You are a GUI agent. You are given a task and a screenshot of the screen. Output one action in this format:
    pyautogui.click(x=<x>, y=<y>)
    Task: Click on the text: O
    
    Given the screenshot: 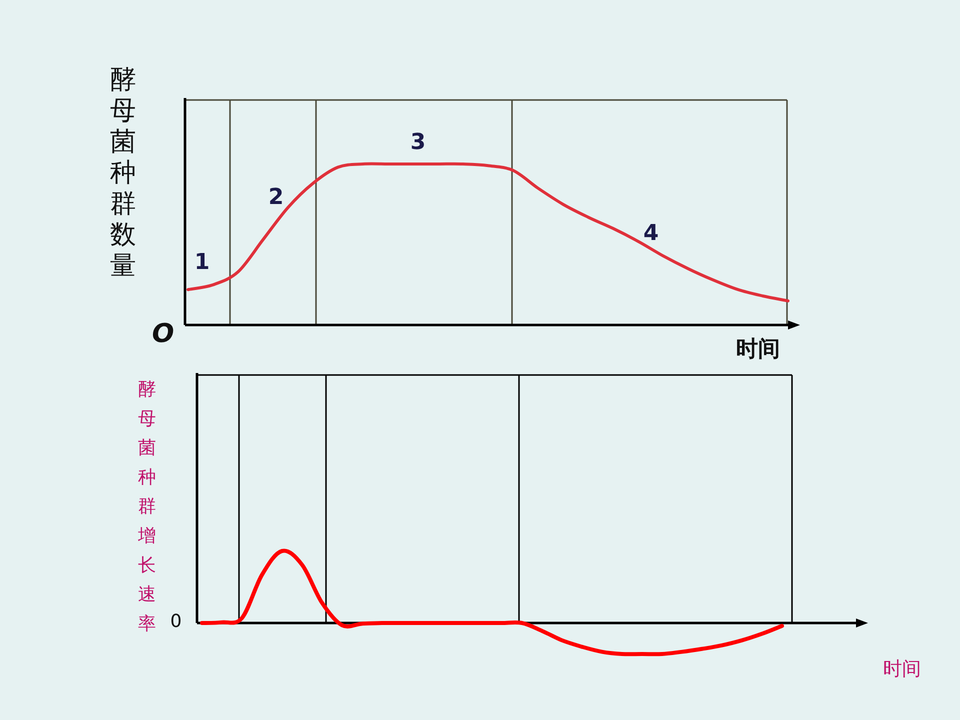 What is the action you would take?
    pyautogui.click(x=163, y=334)
    